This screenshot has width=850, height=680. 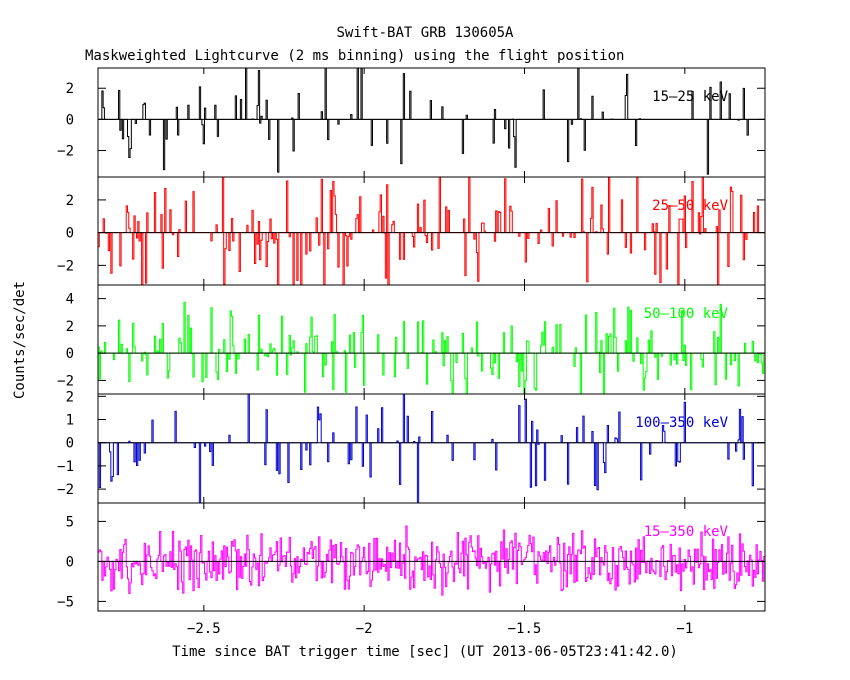 What do you see at coordinates (525, 629) in the screenshot?
I see `x-tick-label-3: −1.5` at bounding box center [525, 629].